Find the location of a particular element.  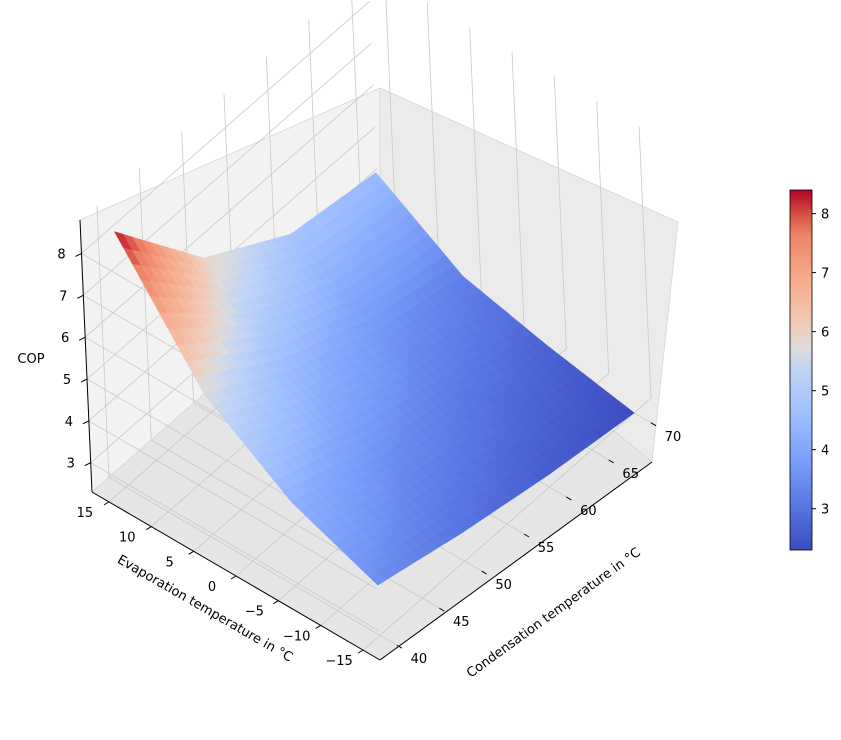

y-tick-label: 0 is located at coordinates (212, 587).